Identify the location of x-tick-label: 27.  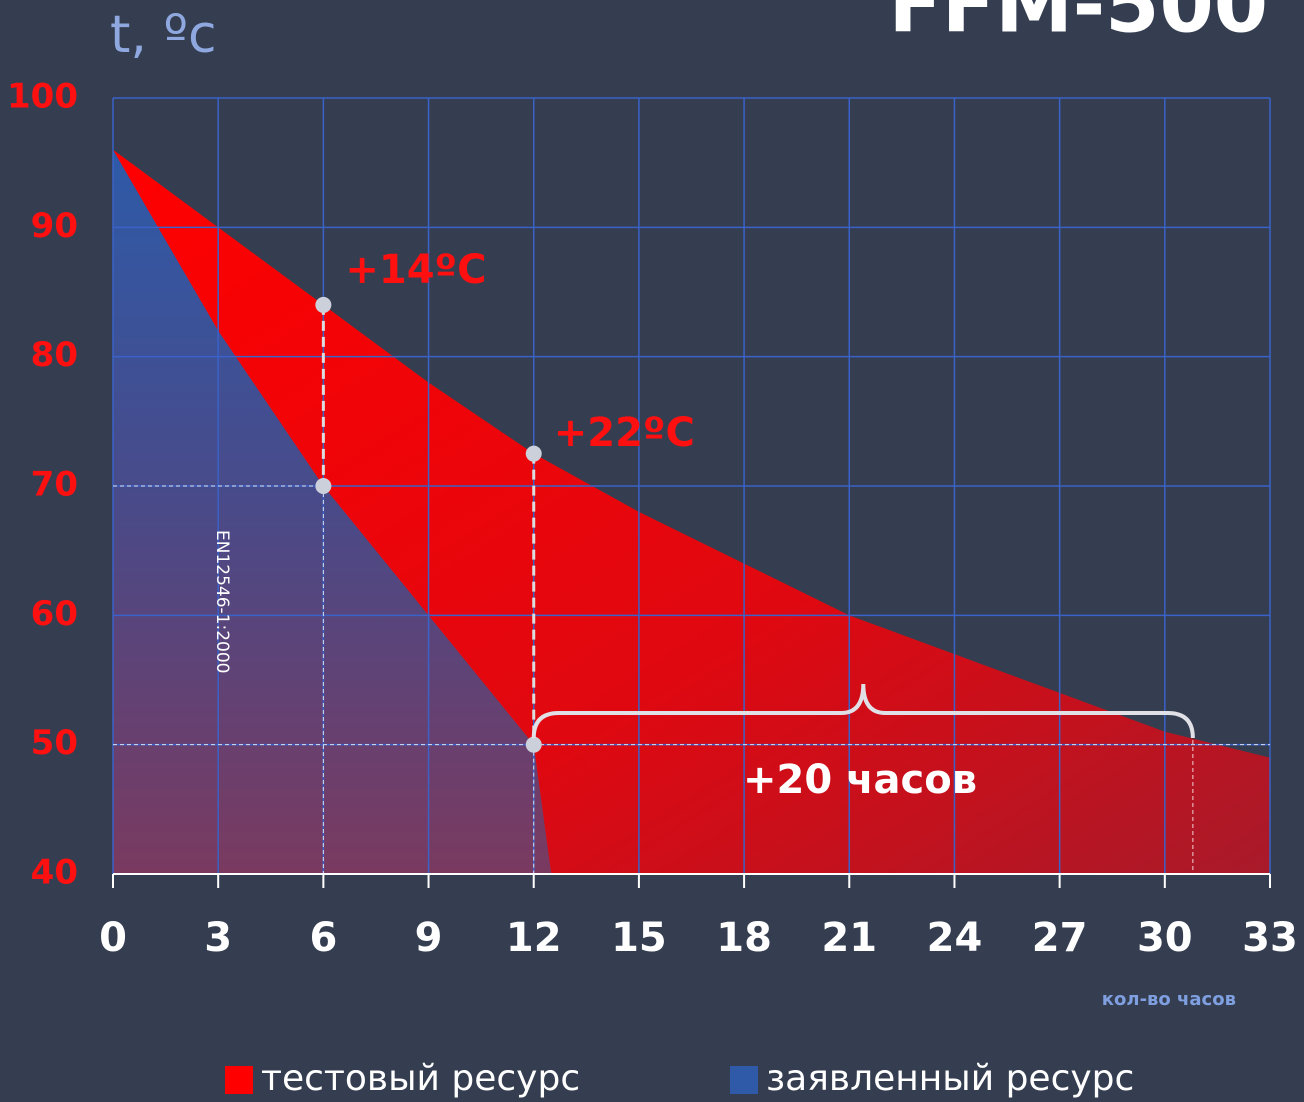
(1060, 938).